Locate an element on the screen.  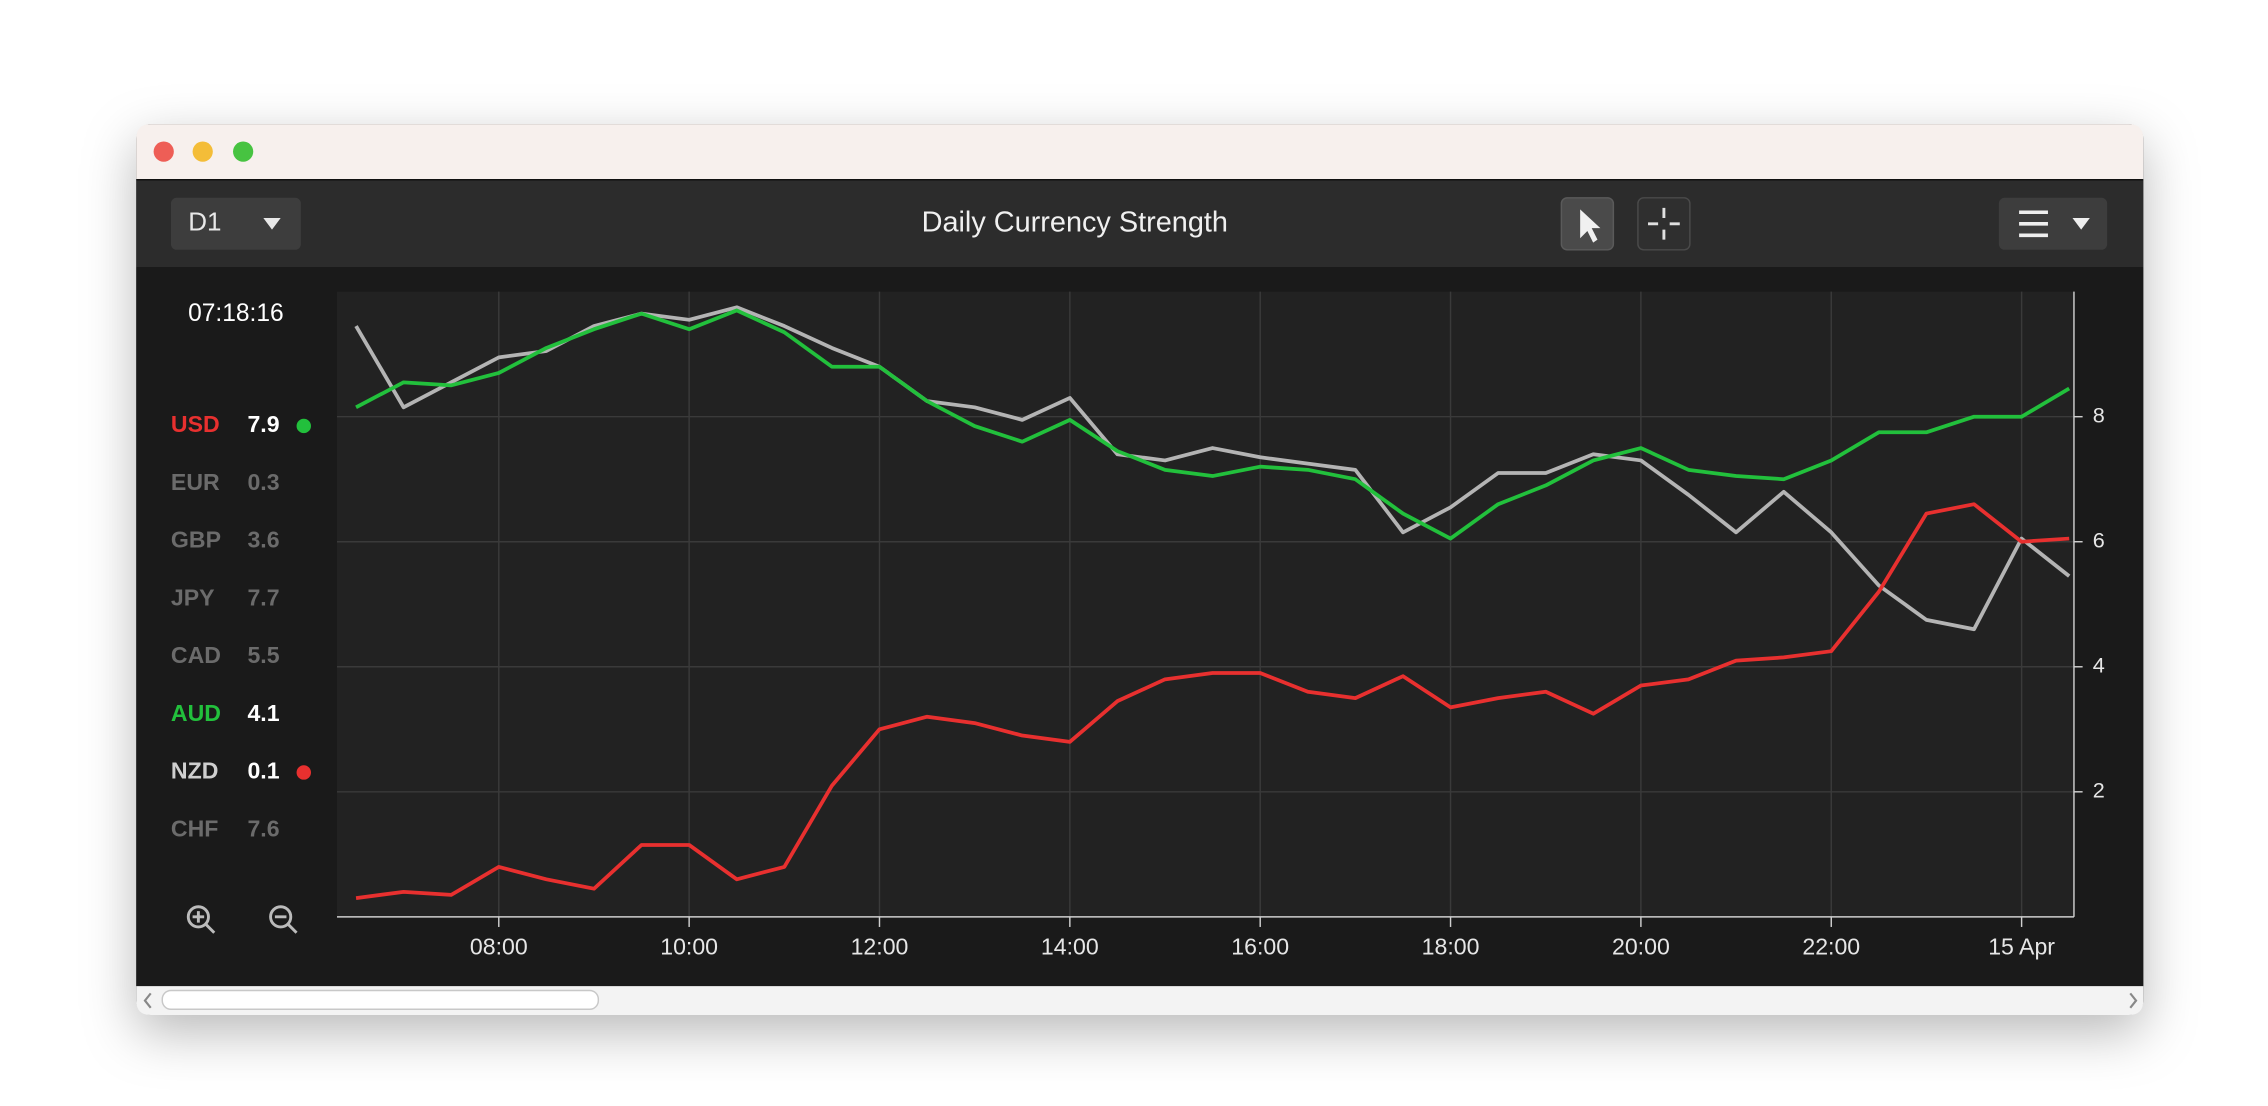
currency-name: EUR is located at coordinates (195, 482).